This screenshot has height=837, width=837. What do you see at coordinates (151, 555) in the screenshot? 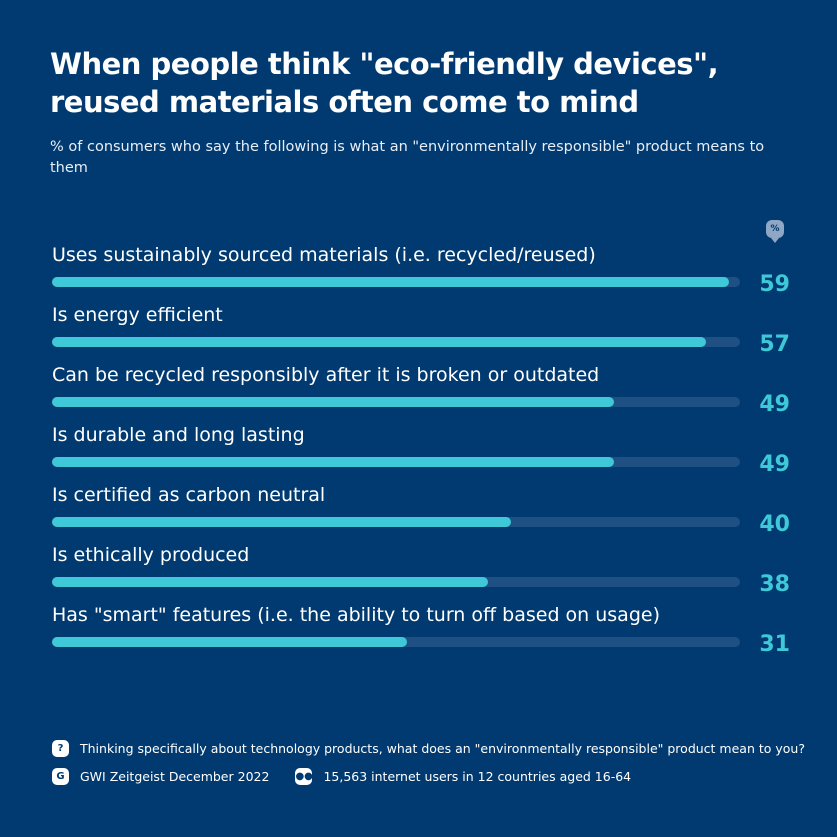
I see `bar-label: Is ethically produced` at bounding box center [151, 555].